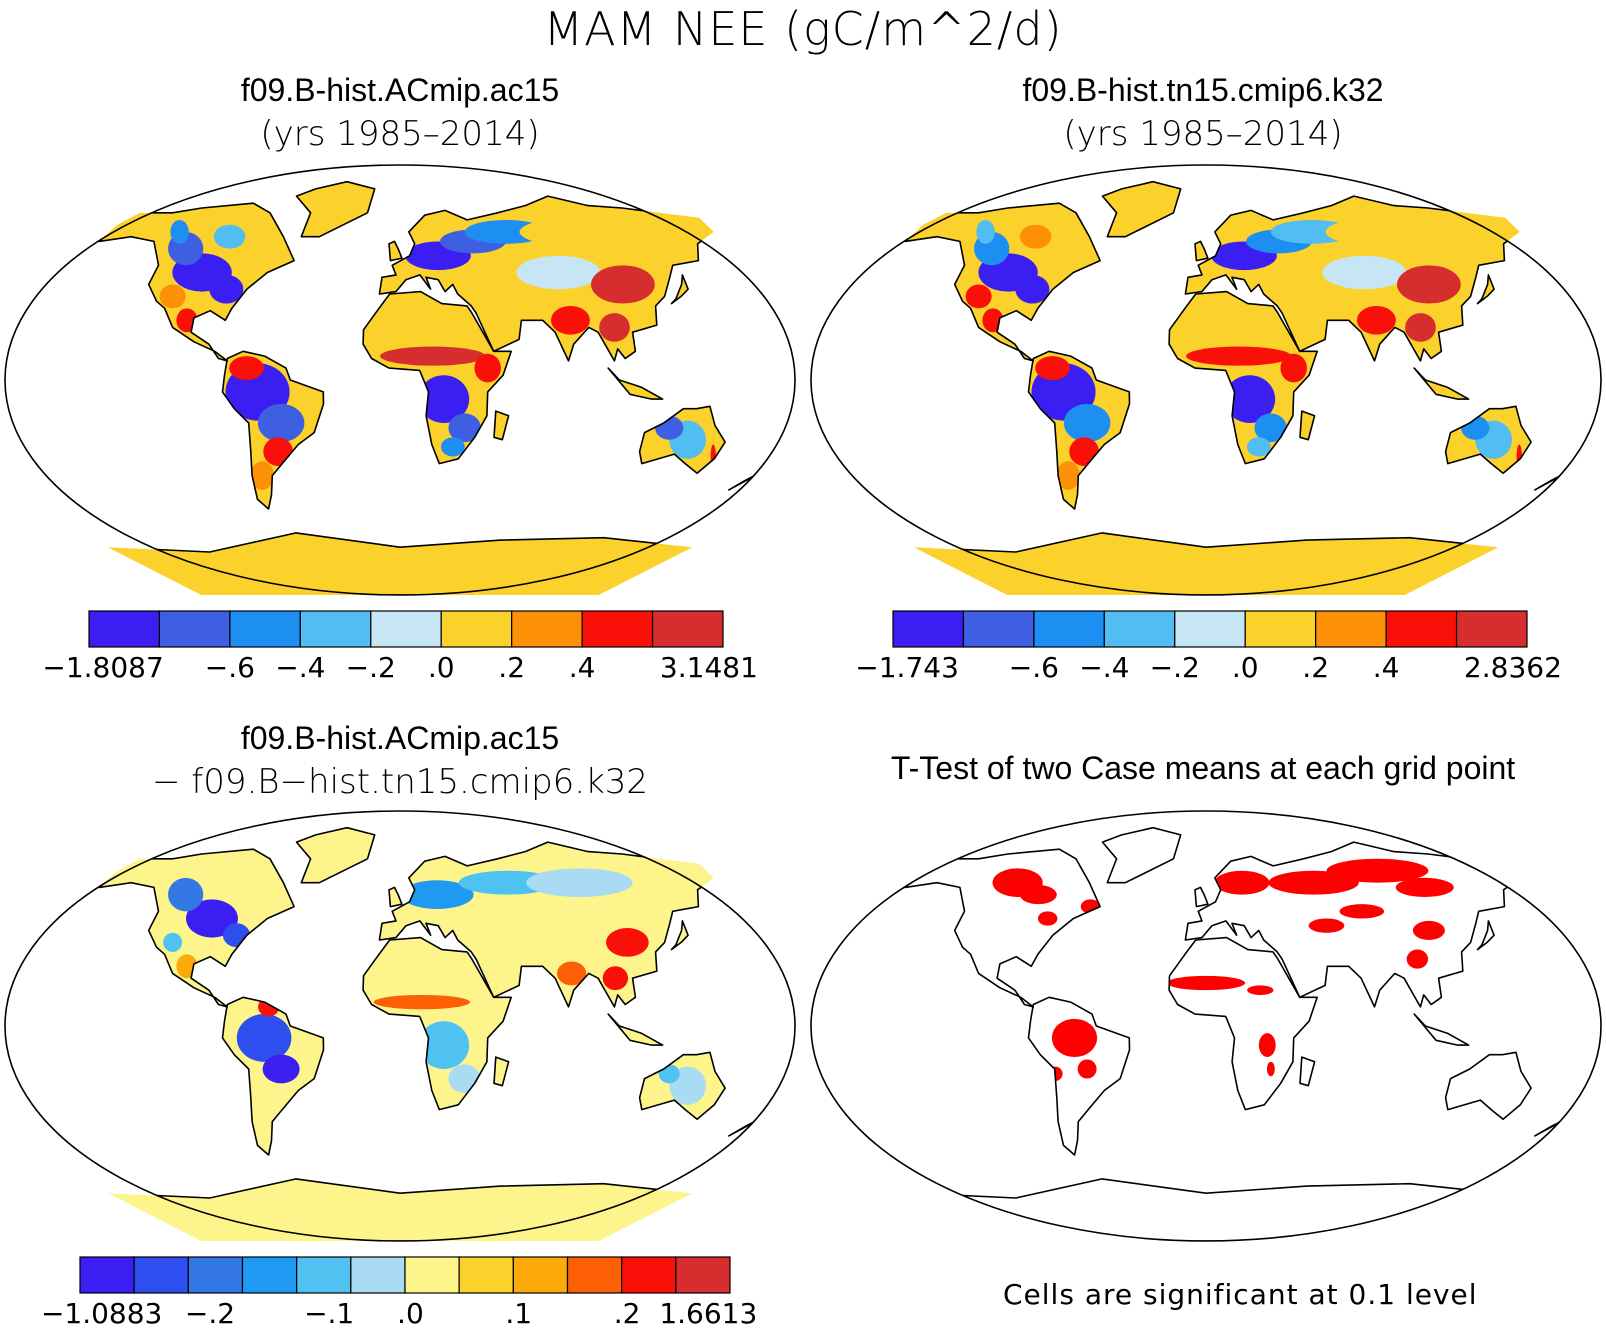 This screenshot has height=1330, width=1606. I want to click on panel1-title: f09.B-hist.ACmip.ac15, so click(400, 90).